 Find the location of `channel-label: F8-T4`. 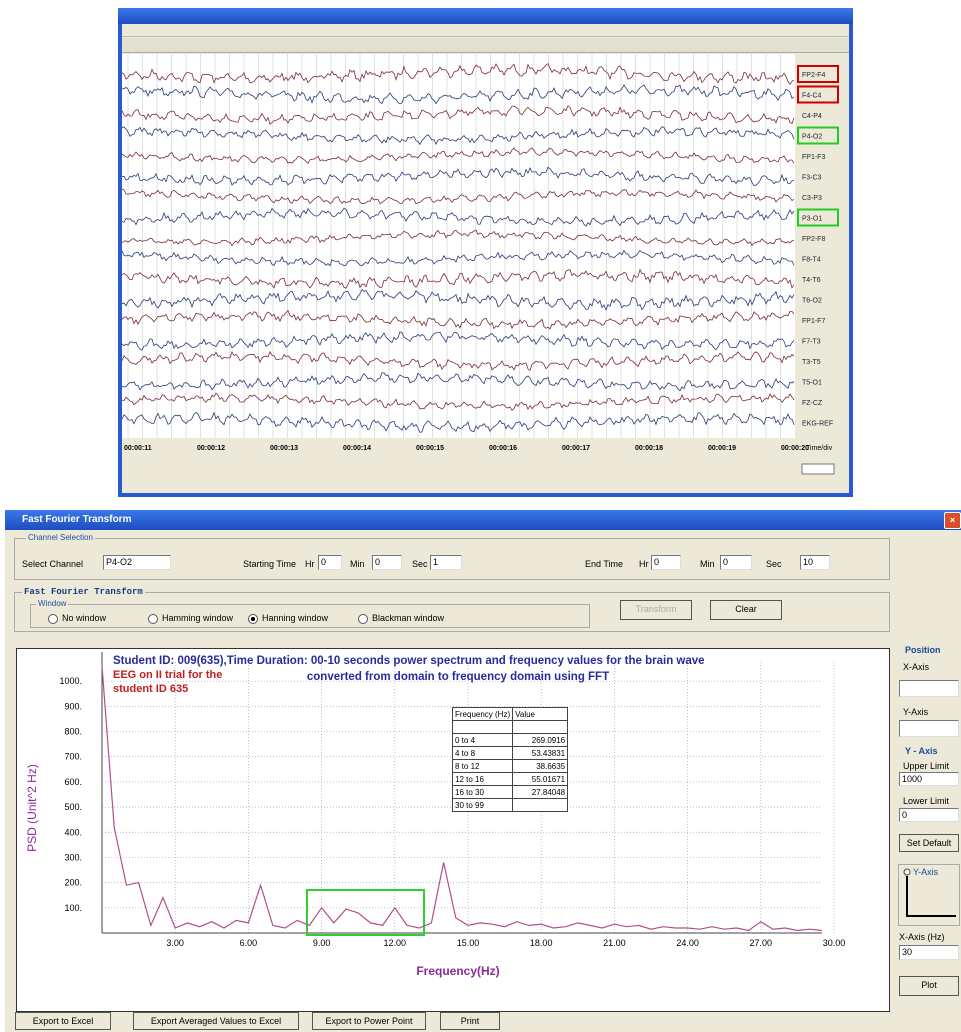

channel-label: F8-T4 is located at coordinates (811, 260).